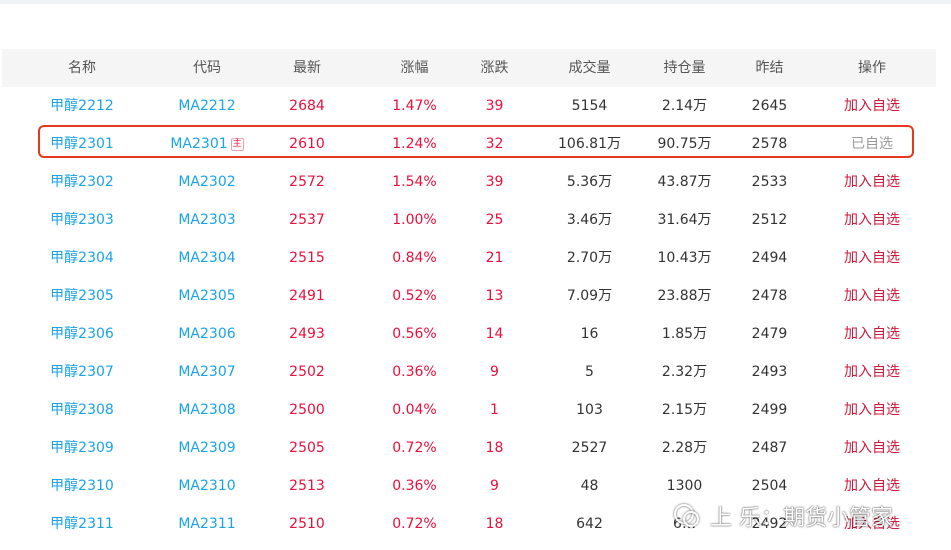  I want to click on latest-price: 2572, so click(307, 182).